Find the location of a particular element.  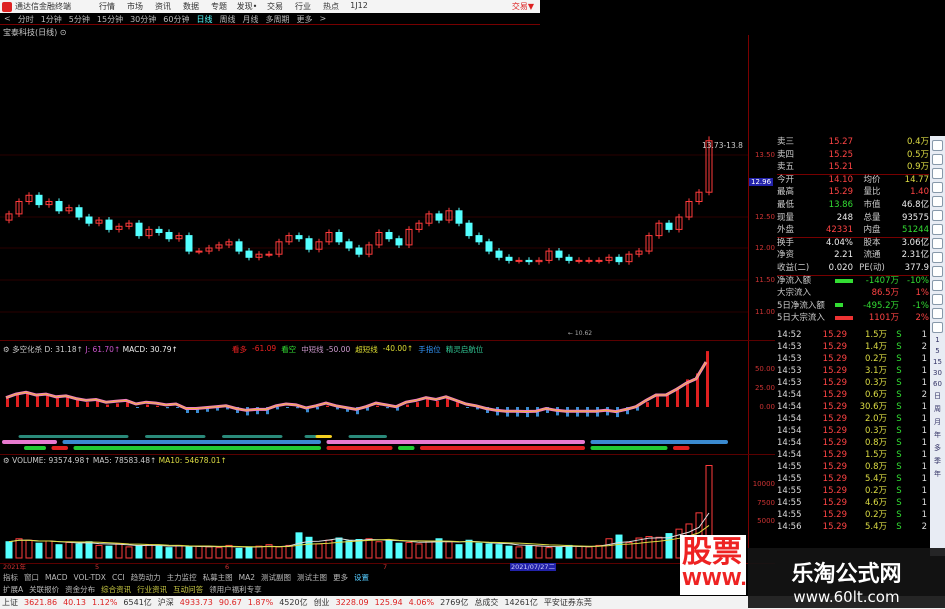

volume-gear-icon: ⚙ is located at coordinates (6, 460).